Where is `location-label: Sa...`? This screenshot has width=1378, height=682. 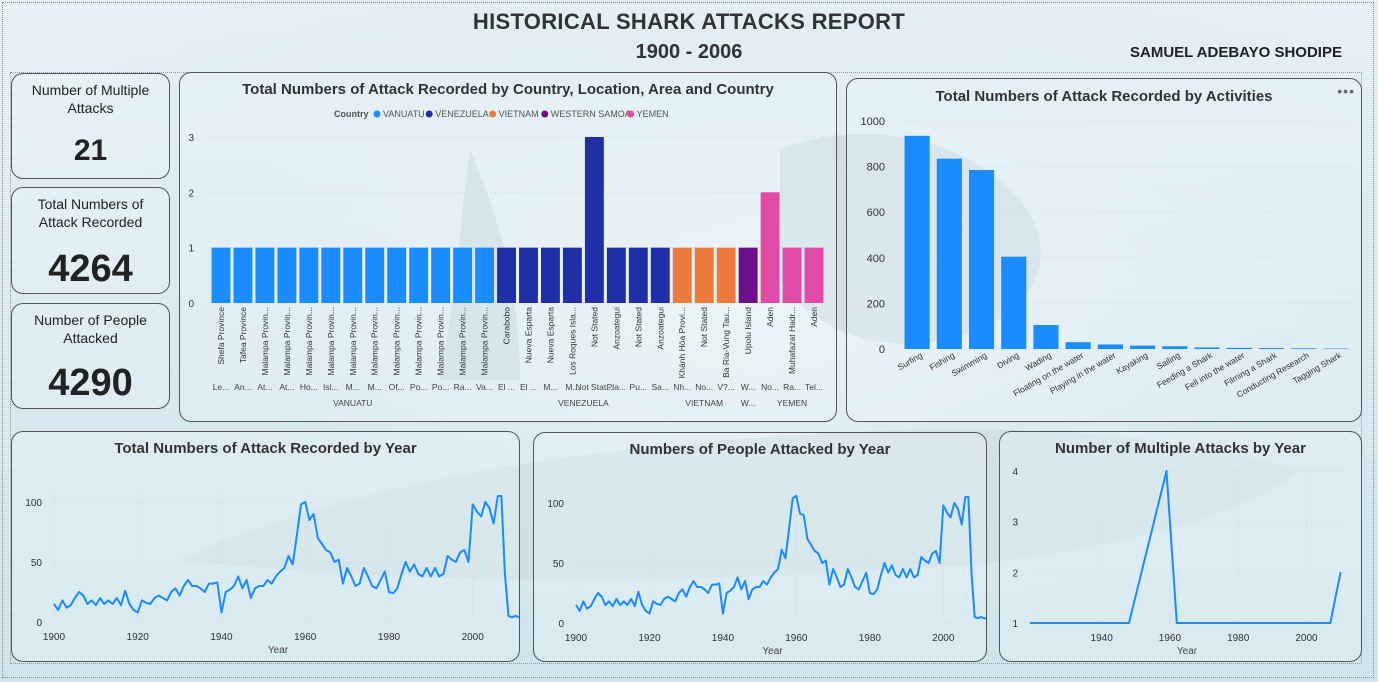 location-label: Sa... is located at coordinates (660, 387).